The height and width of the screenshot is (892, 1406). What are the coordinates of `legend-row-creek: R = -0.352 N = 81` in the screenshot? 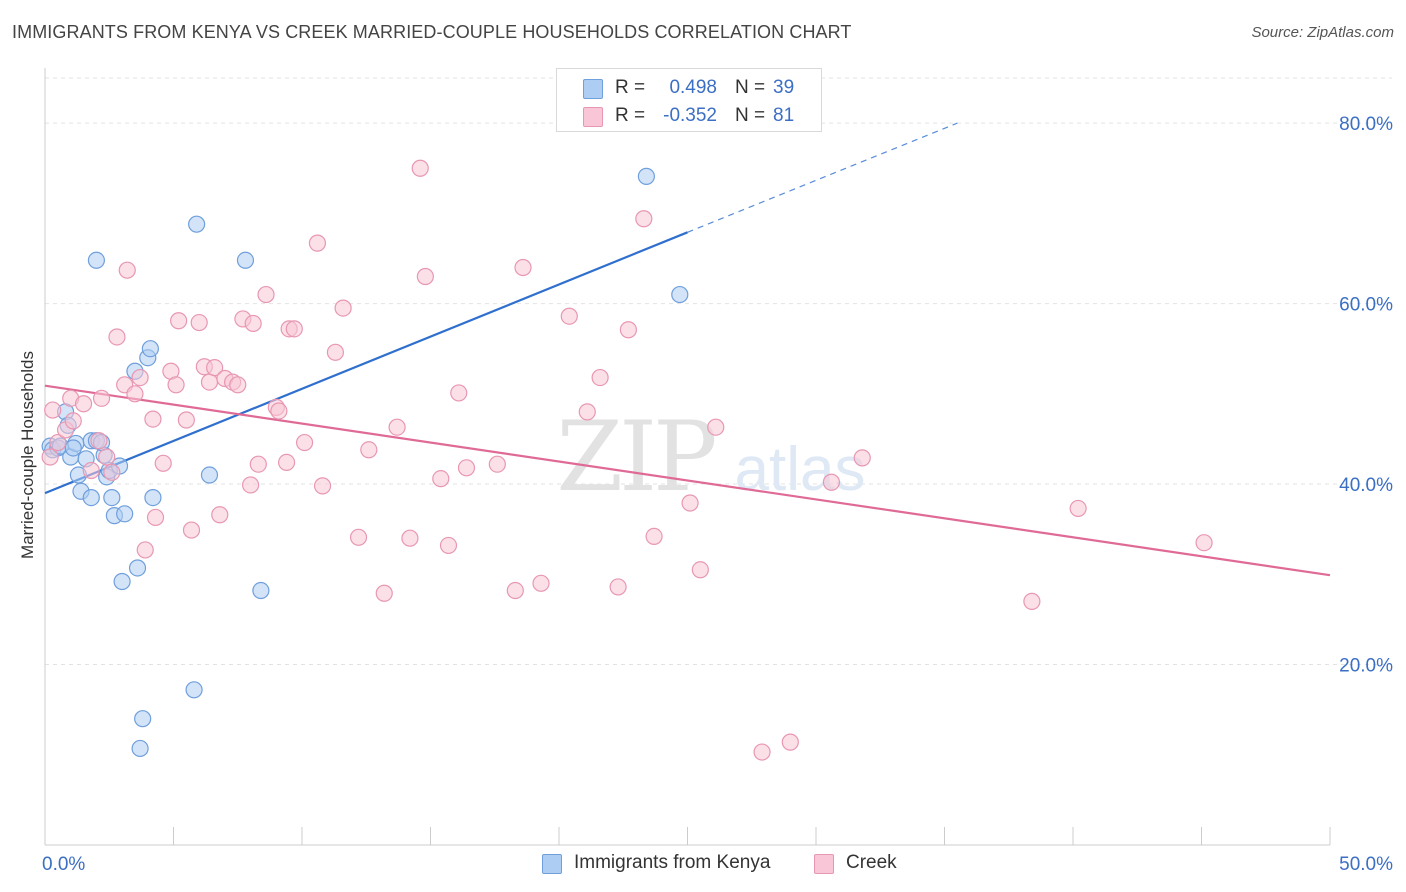 It's located at (689, 115).